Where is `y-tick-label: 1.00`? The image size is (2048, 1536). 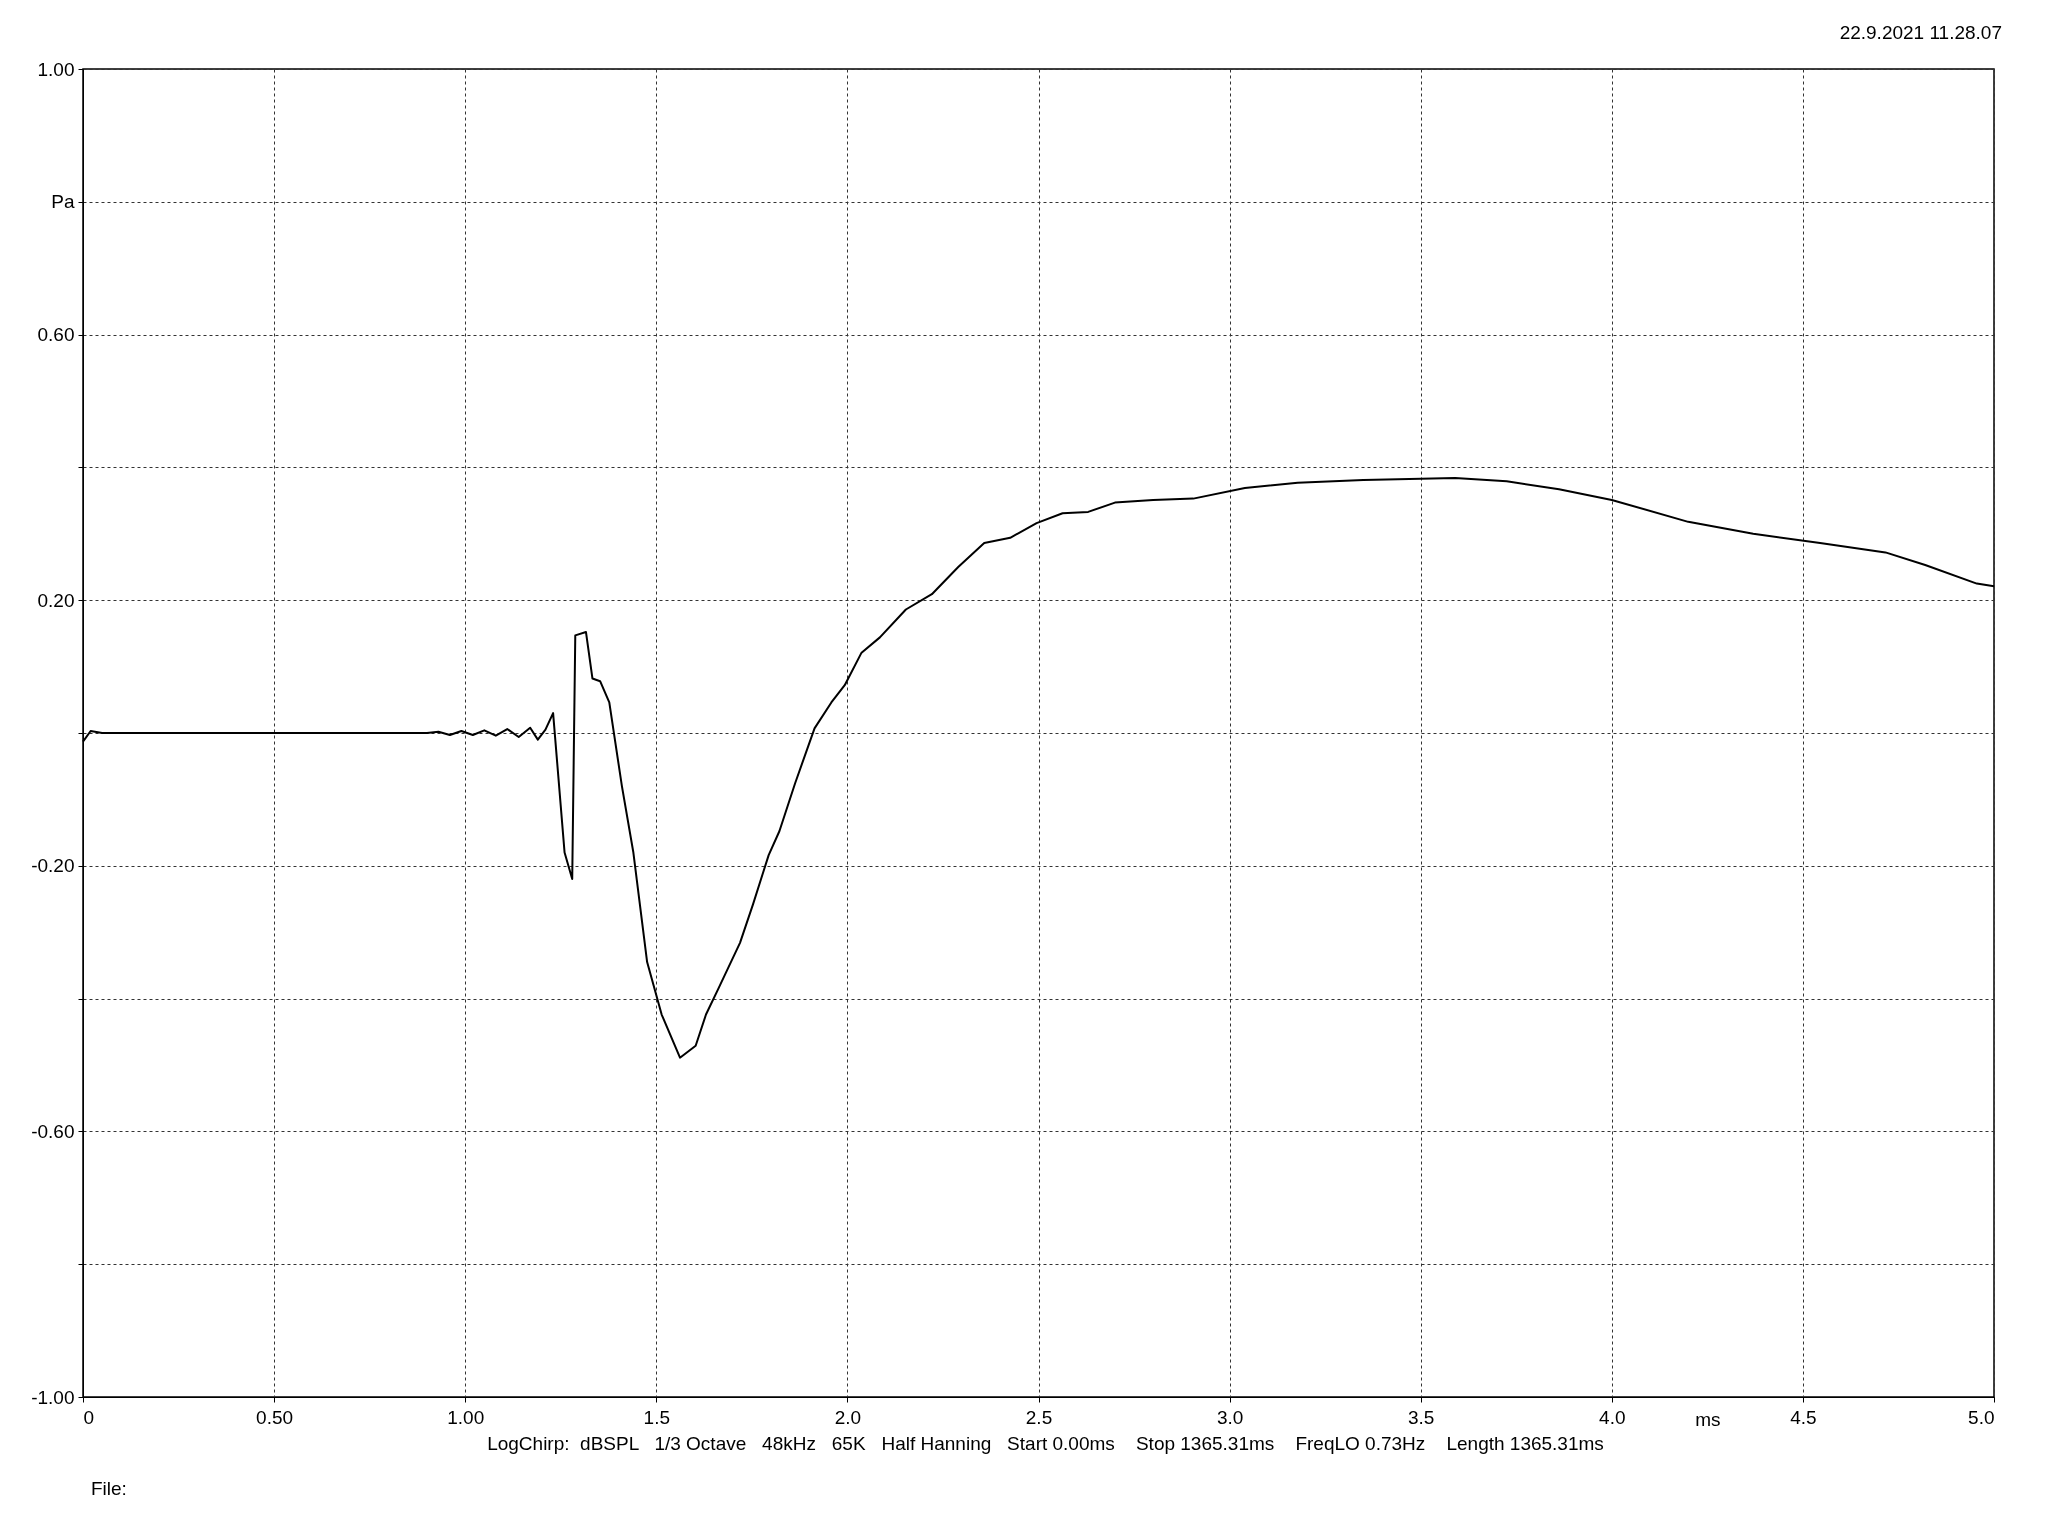 y-tick-label: 1.00 is located at coordinates (56, 69).